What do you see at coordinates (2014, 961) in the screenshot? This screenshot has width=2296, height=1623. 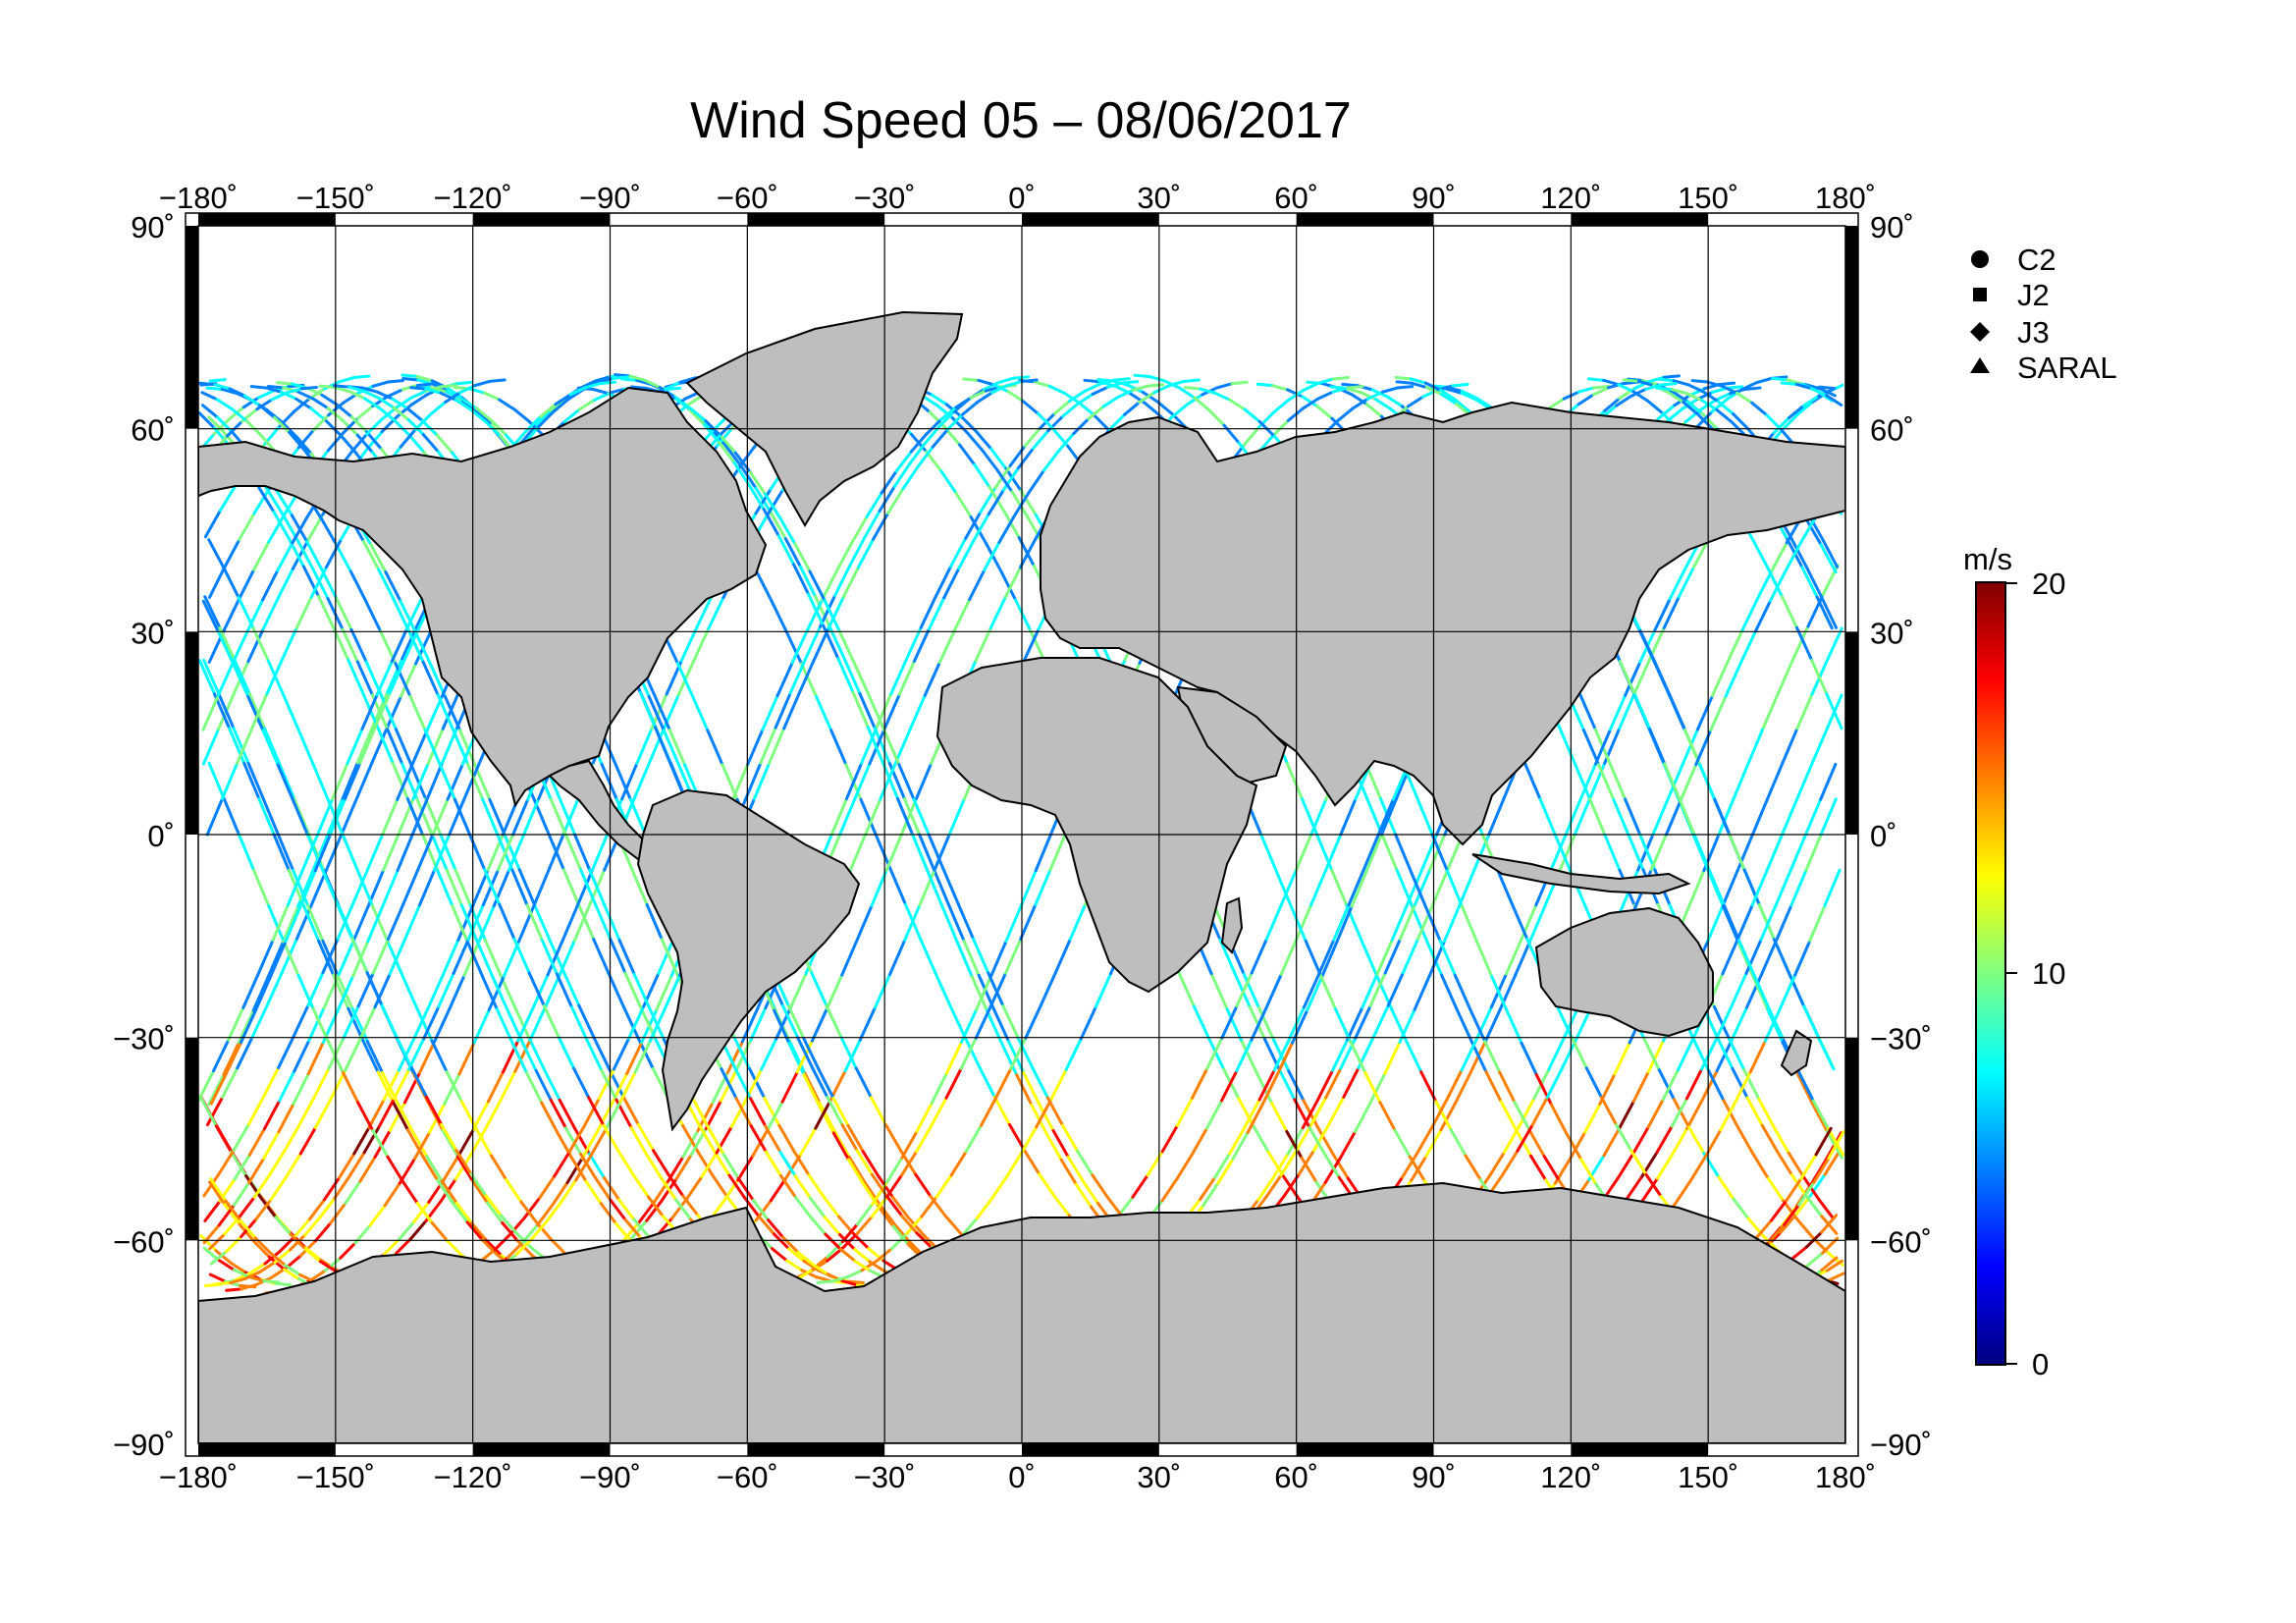 I see `colorbar: m/s 20 10 0` at bounding box center [2014, 961].